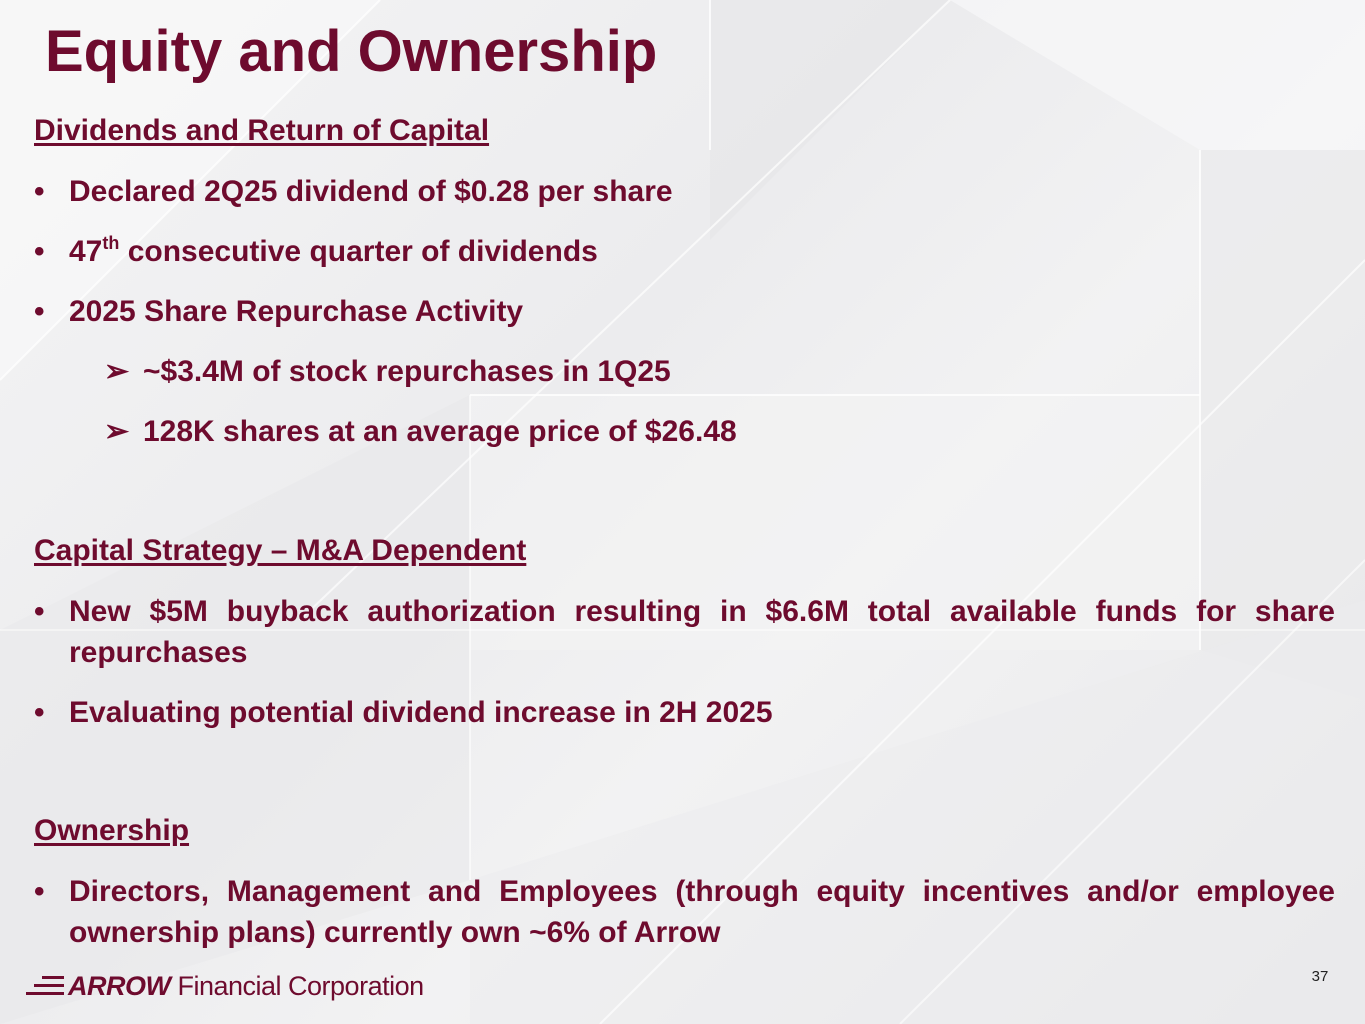  I want to click on slide-title: Equity and Ownership, so click(351, 51).